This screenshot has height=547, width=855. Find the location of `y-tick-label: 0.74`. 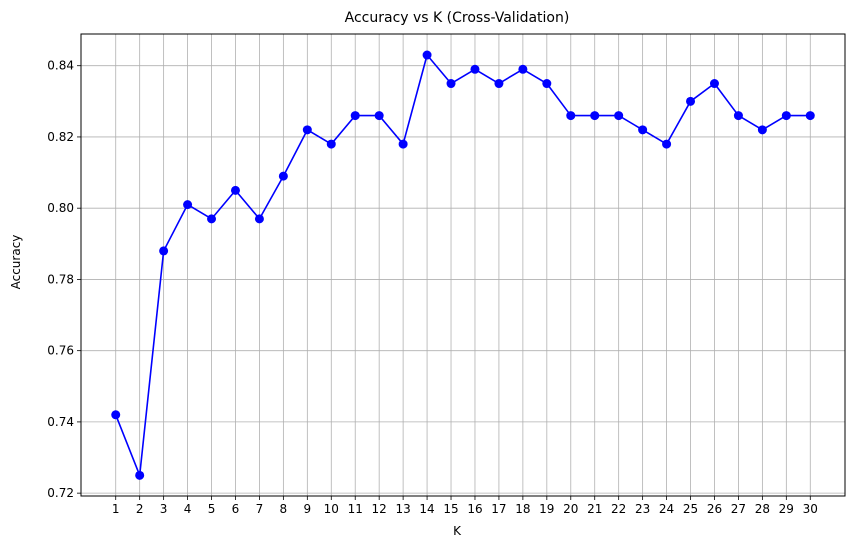

y-tick-label: 0.74 is located at coordinates (60, 422).